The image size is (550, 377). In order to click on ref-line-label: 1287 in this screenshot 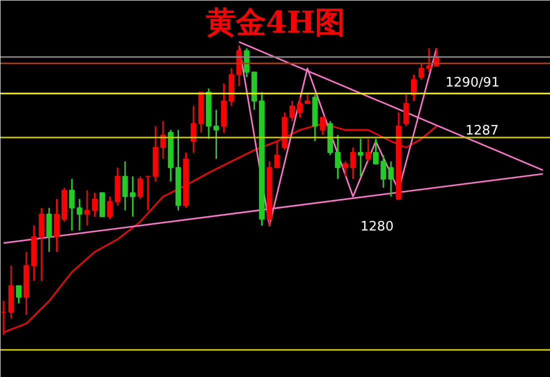, I will do `click(482, 130)`.